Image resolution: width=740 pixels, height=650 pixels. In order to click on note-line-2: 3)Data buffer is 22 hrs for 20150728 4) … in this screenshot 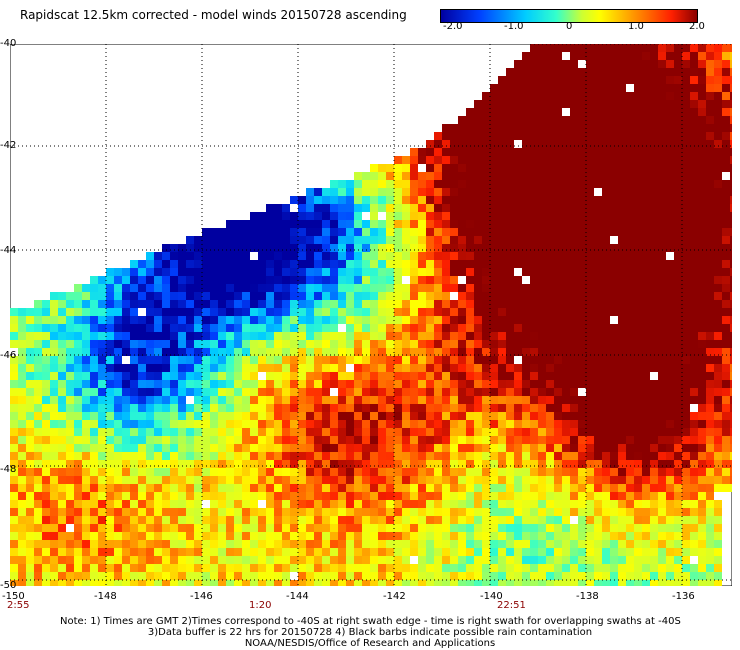, I will do `click(370, 632)`.